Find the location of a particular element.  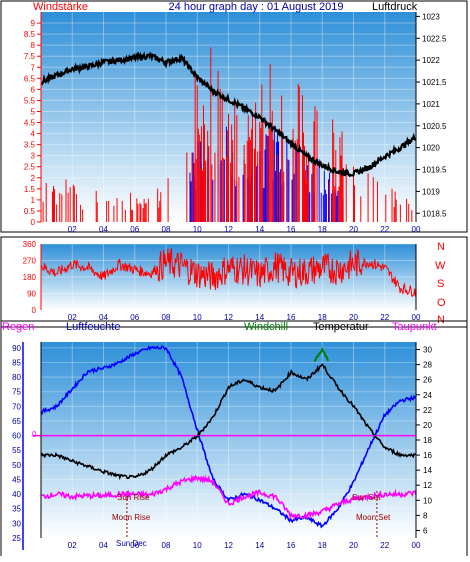

top-left-tick-label: 0 is located at coordinates (33, 222).